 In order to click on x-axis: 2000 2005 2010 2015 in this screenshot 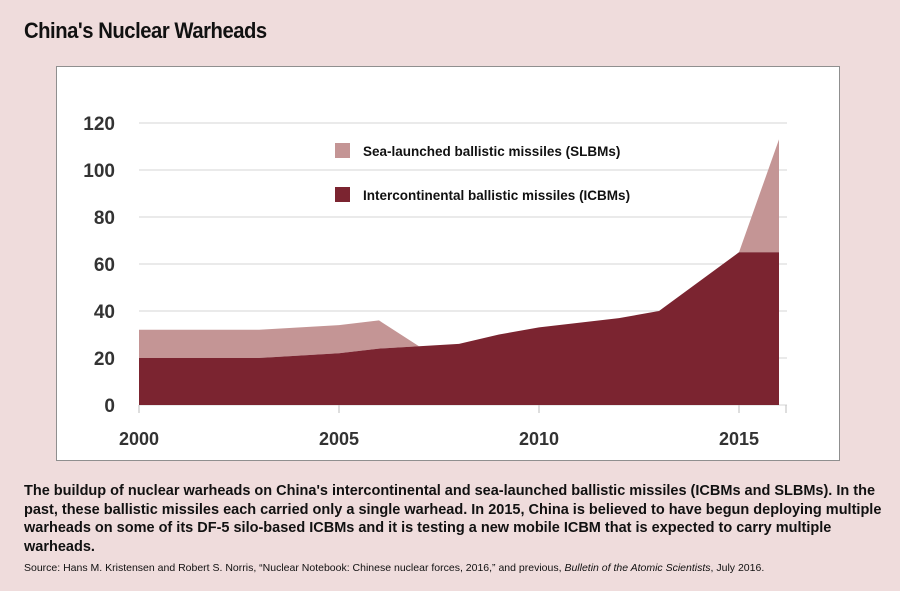, I will do `click(453, 427)`.